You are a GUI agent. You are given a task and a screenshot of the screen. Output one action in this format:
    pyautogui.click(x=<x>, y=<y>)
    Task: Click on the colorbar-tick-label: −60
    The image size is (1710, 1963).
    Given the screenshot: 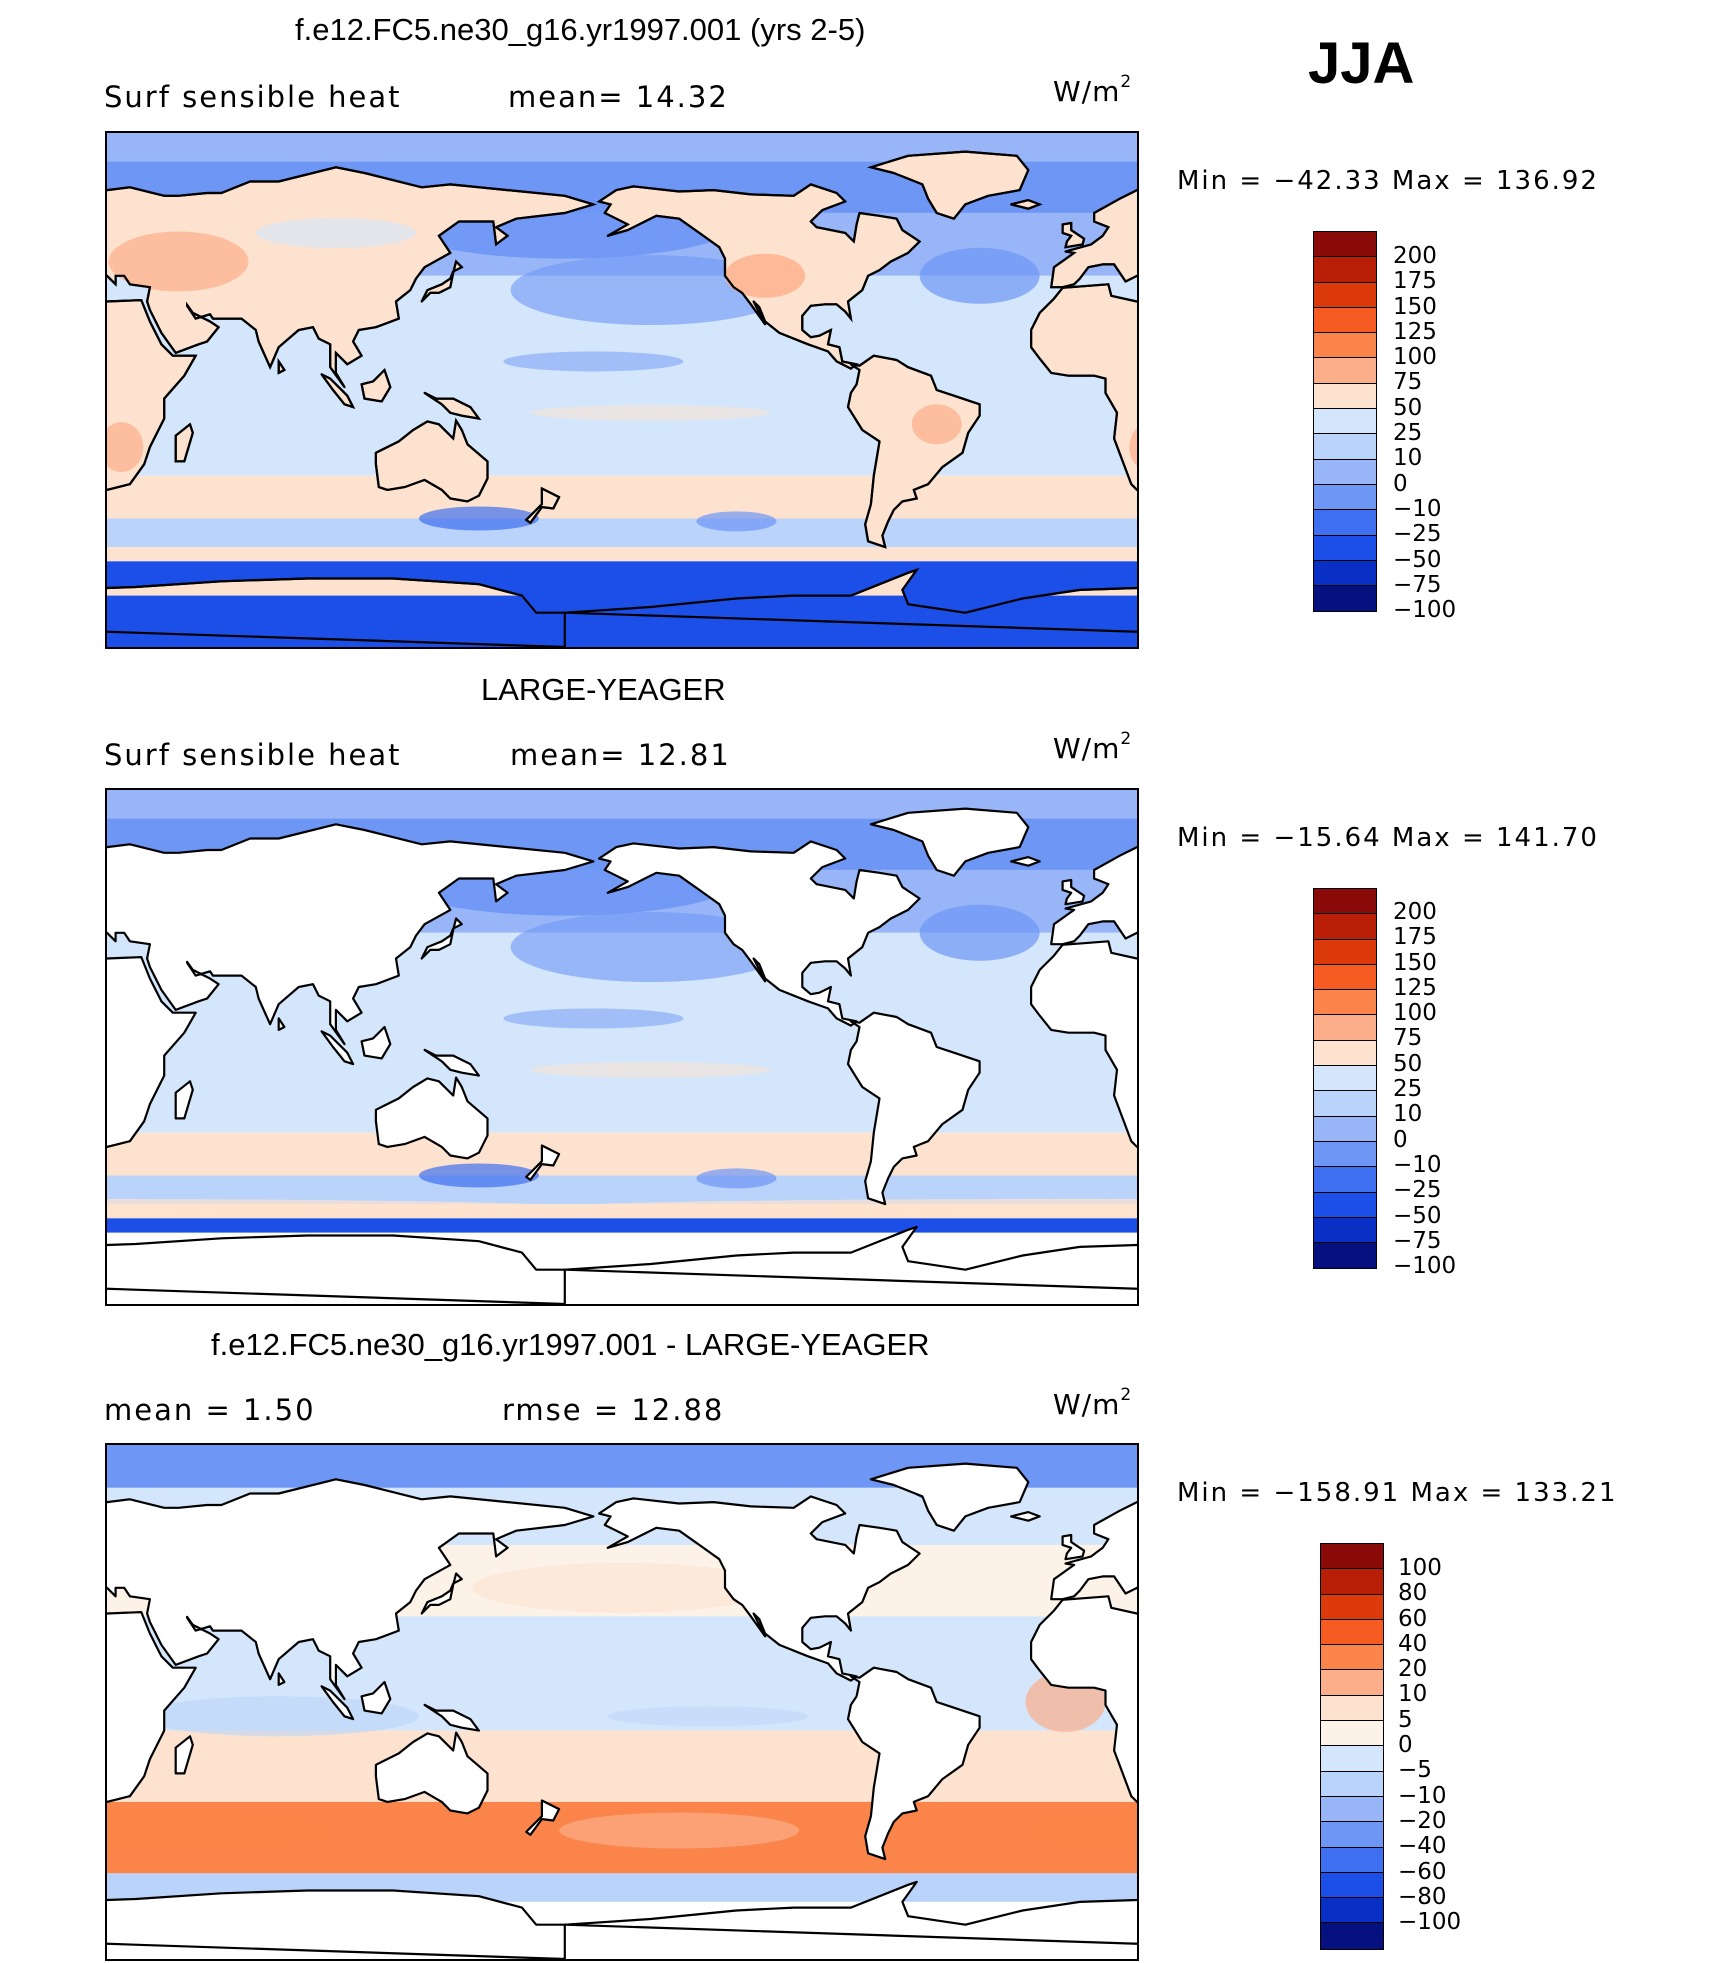 What is the action you would take?
    pyautogui.click(x=1422, y=1871)
    